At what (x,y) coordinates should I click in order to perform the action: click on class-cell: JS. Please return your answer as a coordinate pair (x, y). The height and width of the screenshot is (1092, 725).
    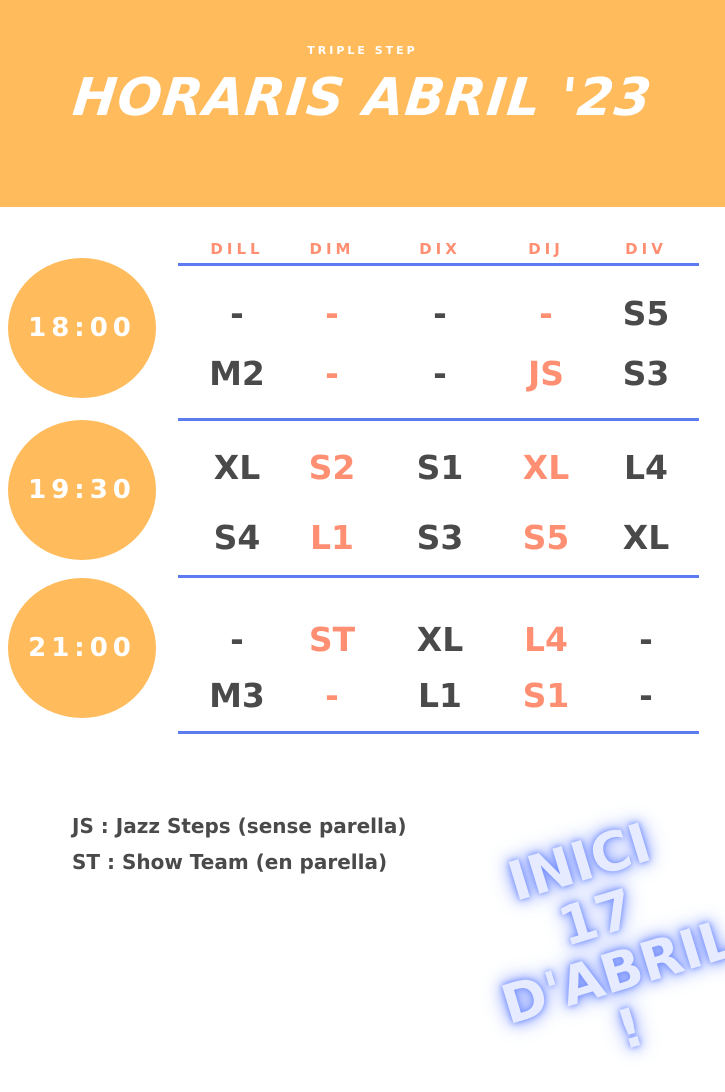
    Looking at the image, I should click on (546, 373).